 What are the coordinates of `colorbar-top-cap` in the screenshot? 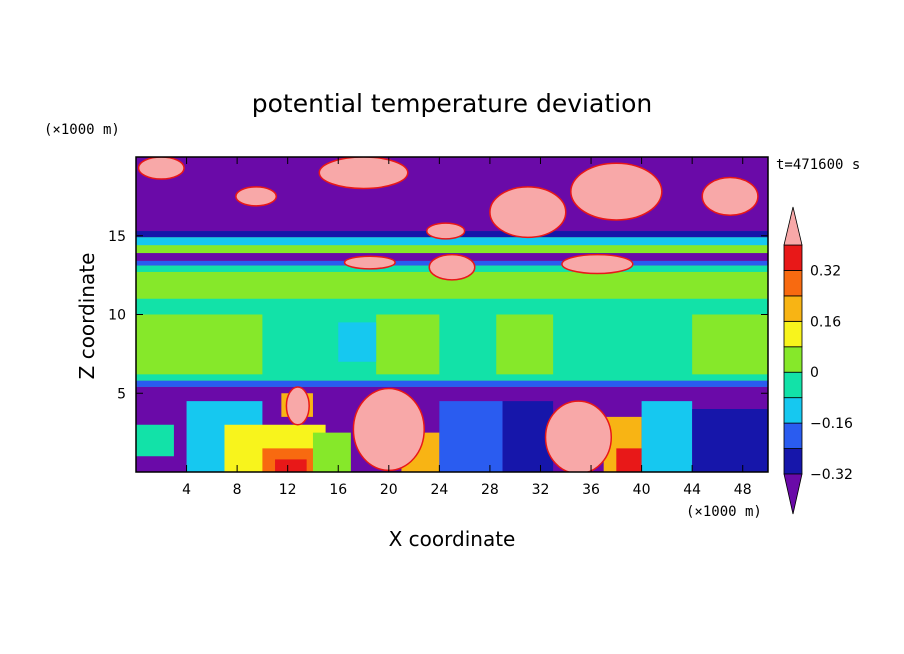 It's located at (793, 226).